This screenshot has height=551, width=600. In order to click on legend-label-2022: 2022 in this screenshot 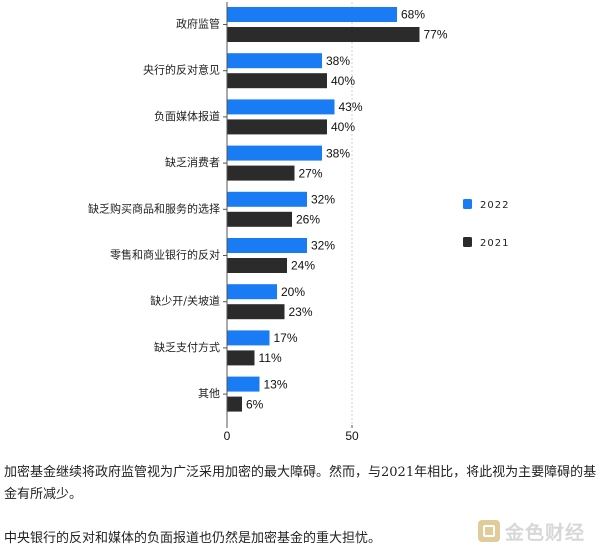, I will do `click(494, 205)`.